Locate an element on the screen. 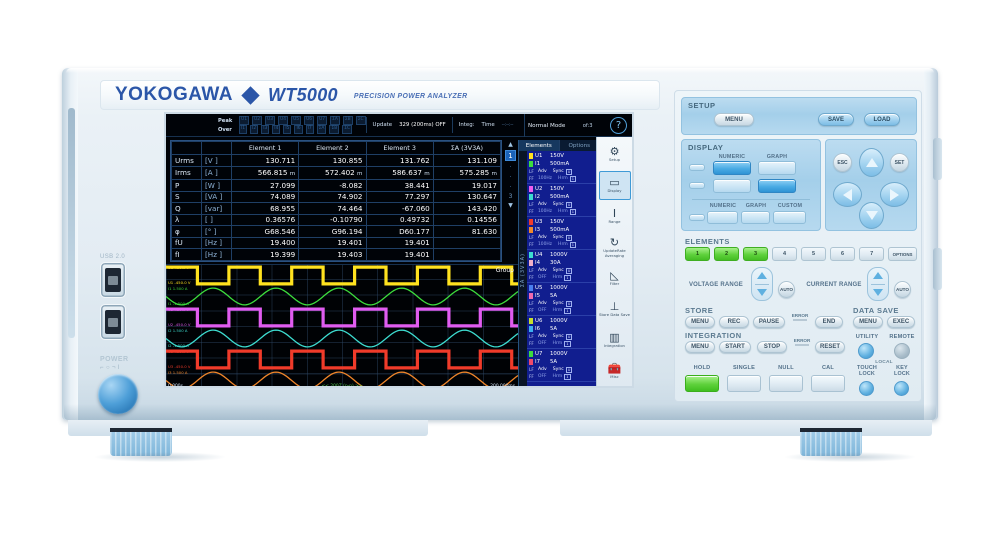 The height and width of the screenshot is (540, 1000). element-tabs: Elements Options is located at coordinates (559, 145).